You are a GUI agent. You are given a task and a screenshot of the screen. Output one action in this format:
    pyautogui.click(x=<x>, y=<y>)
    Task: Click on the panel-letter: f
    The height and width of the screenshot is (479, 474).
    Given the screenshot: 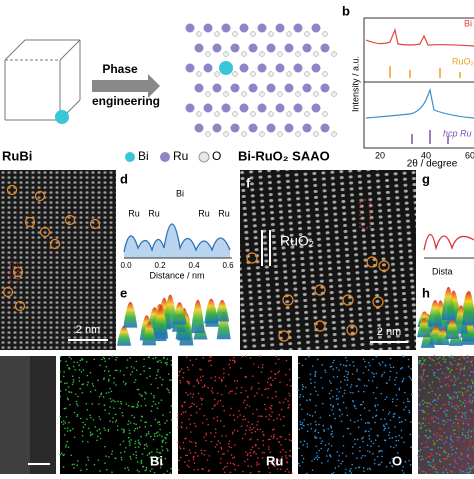 What is the action you would take?
    pyautogui.click(x=248, y=182)
    